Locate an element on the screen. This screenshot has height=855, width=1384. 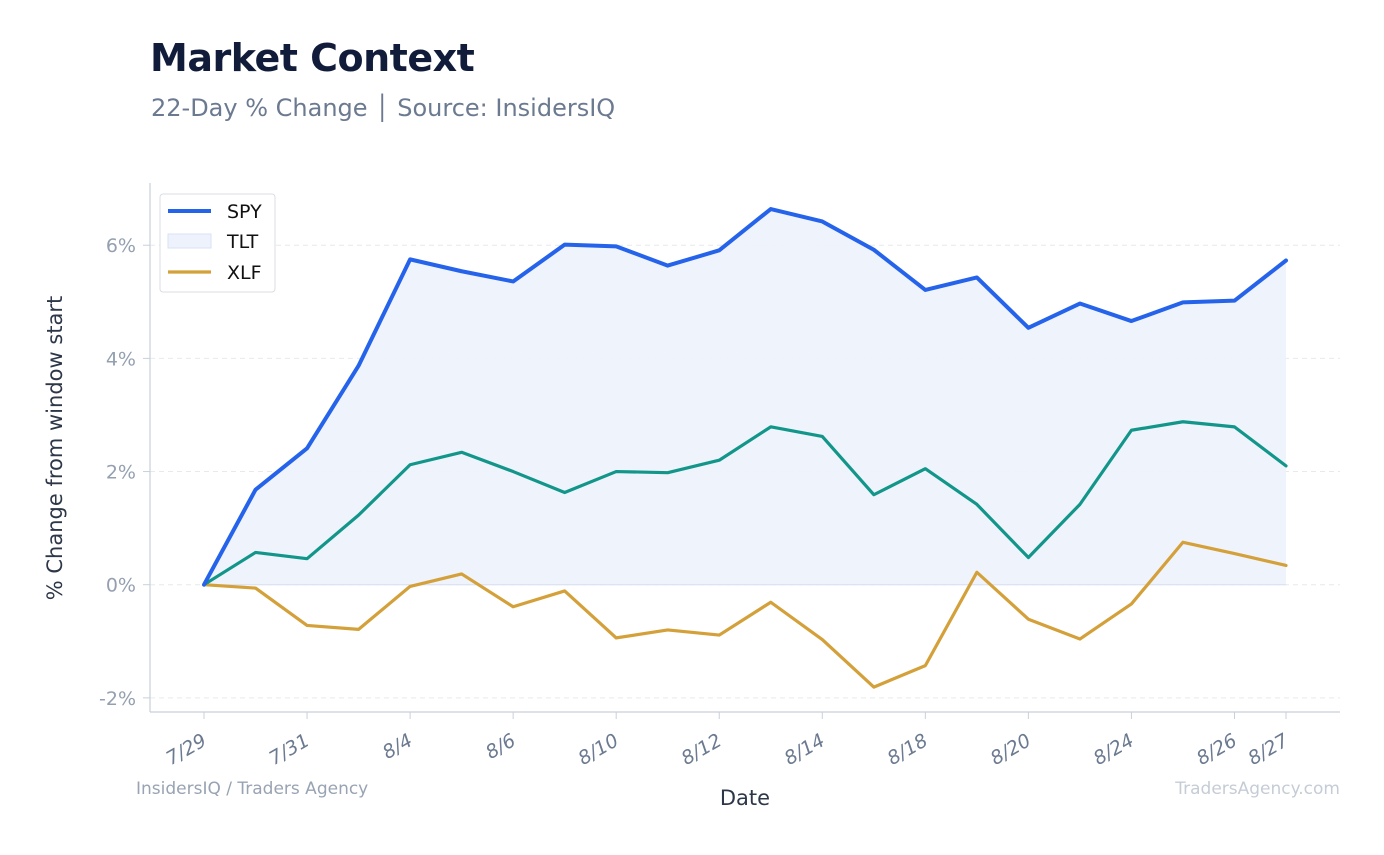
x-tick-label: 8/10 is located at coordinates (599, 749).